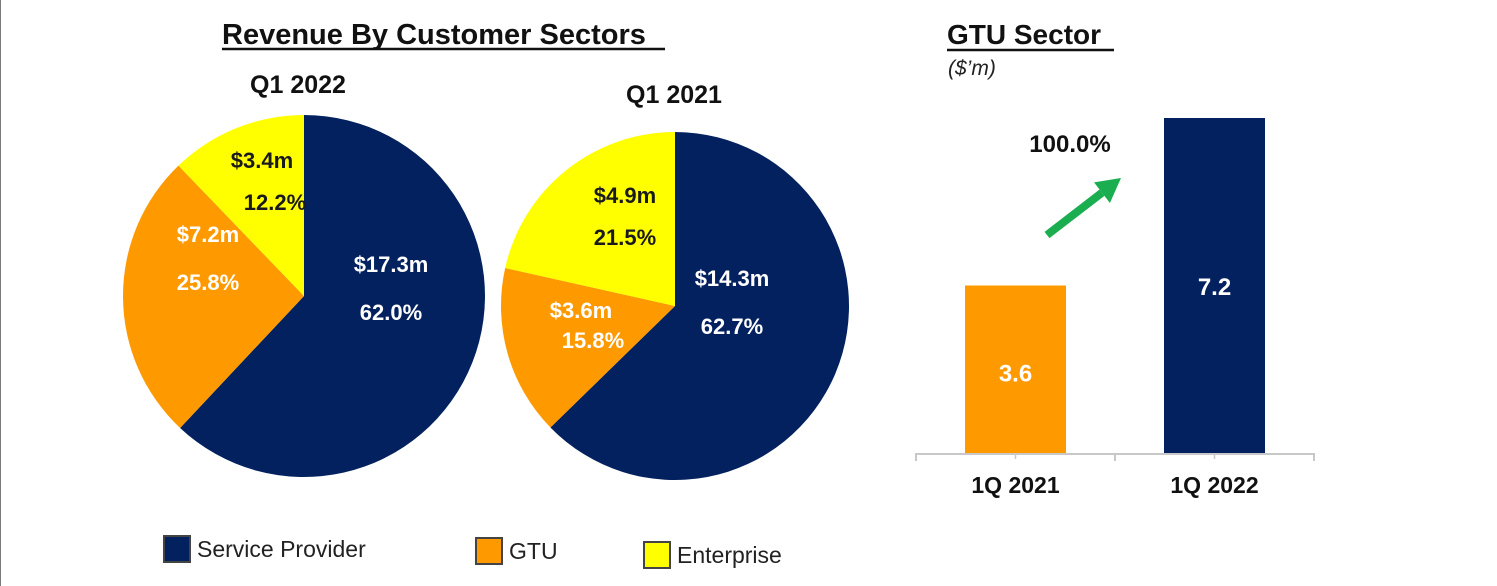 Image resolution: width=1497 pixels, height=586 pixels. I want to click on x-tick-label-1q-2021: 1Q 2021, so click(1015, 485).